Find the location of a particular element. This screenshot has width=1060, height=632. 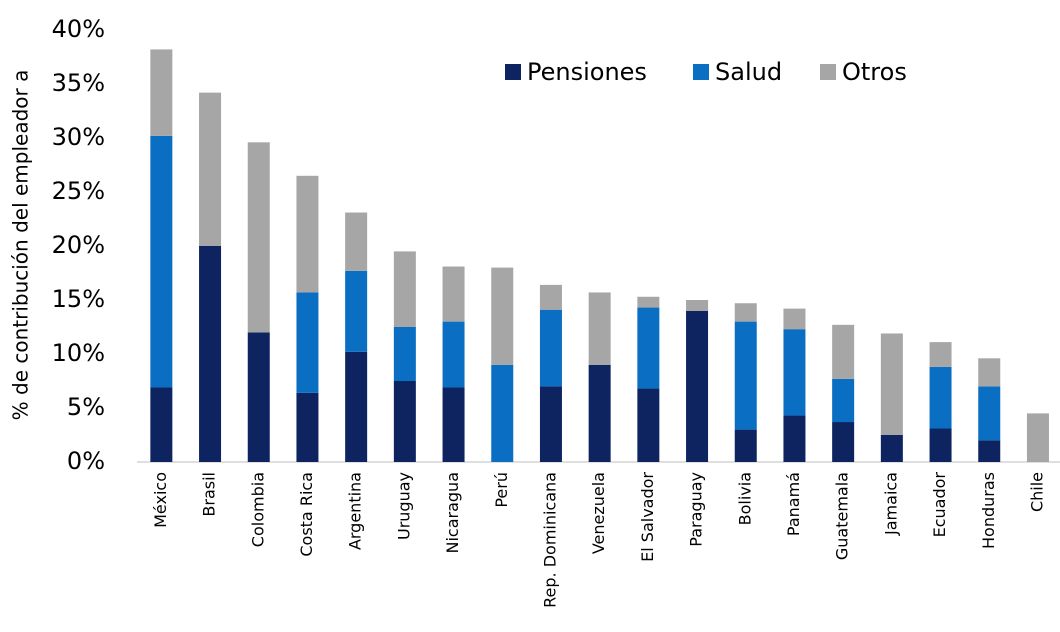

x-tick-label: Jamaica is located at coordinates (890, 504).